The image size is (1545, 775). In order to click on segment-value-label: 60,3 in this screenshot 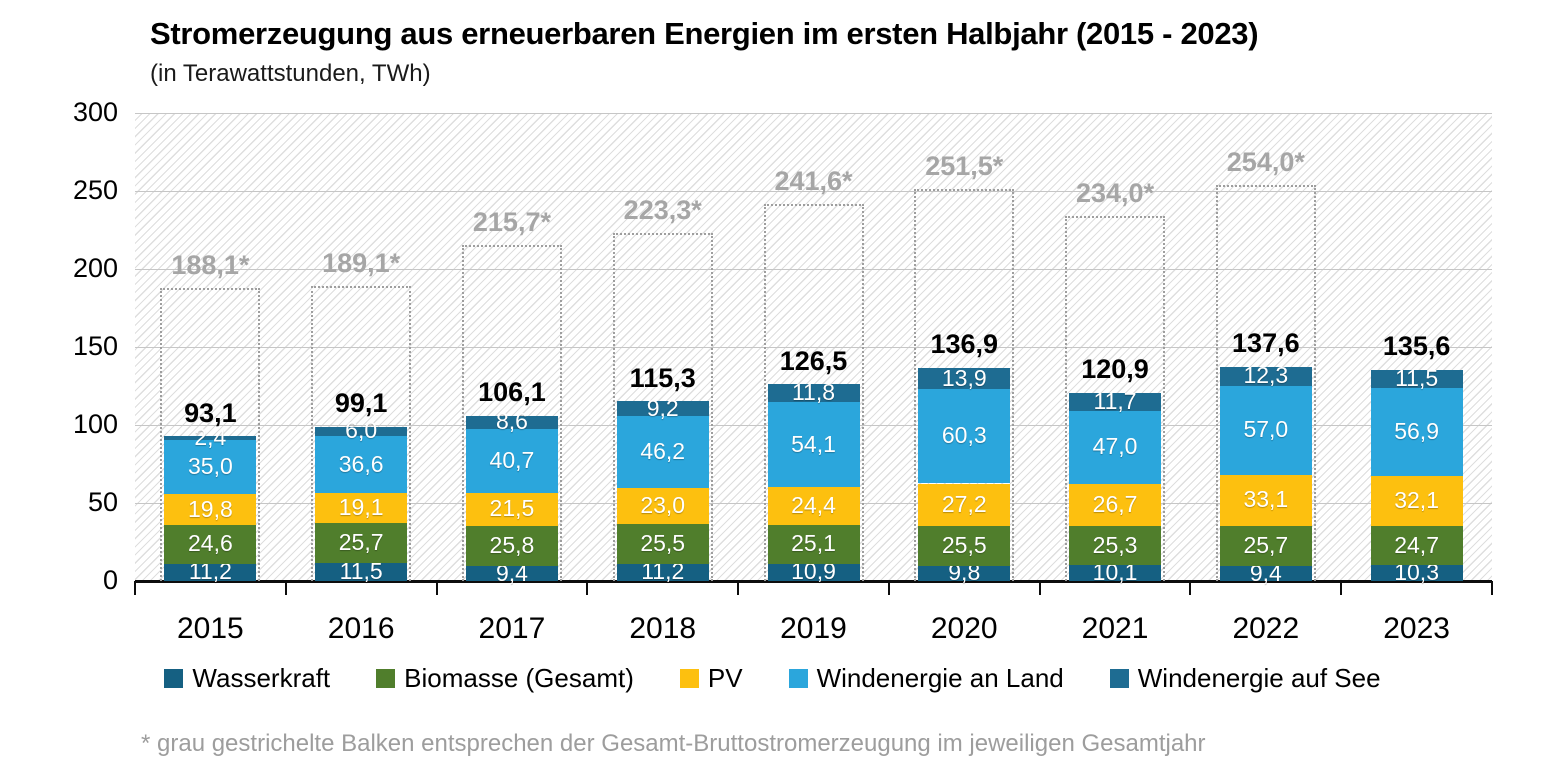, I will do `click(964, 435)`.